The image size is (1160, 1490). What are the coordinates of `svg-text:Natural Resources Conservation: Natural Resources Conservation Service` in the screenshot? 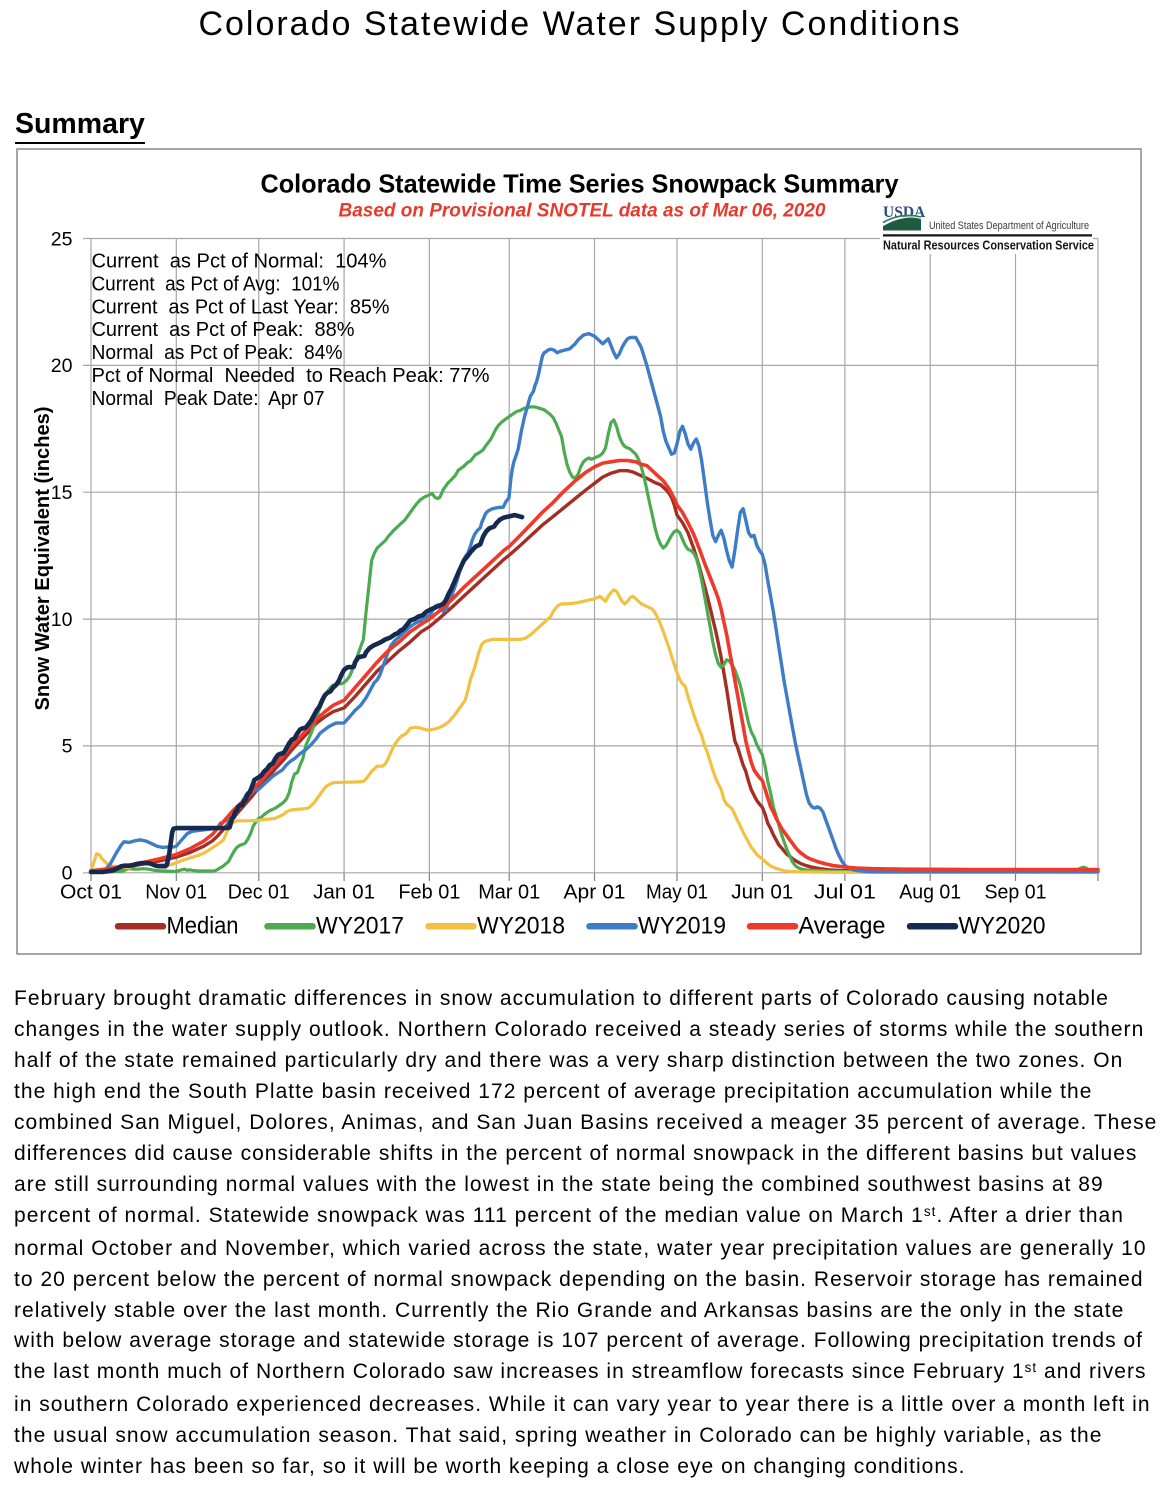 It's located at (988, 245).